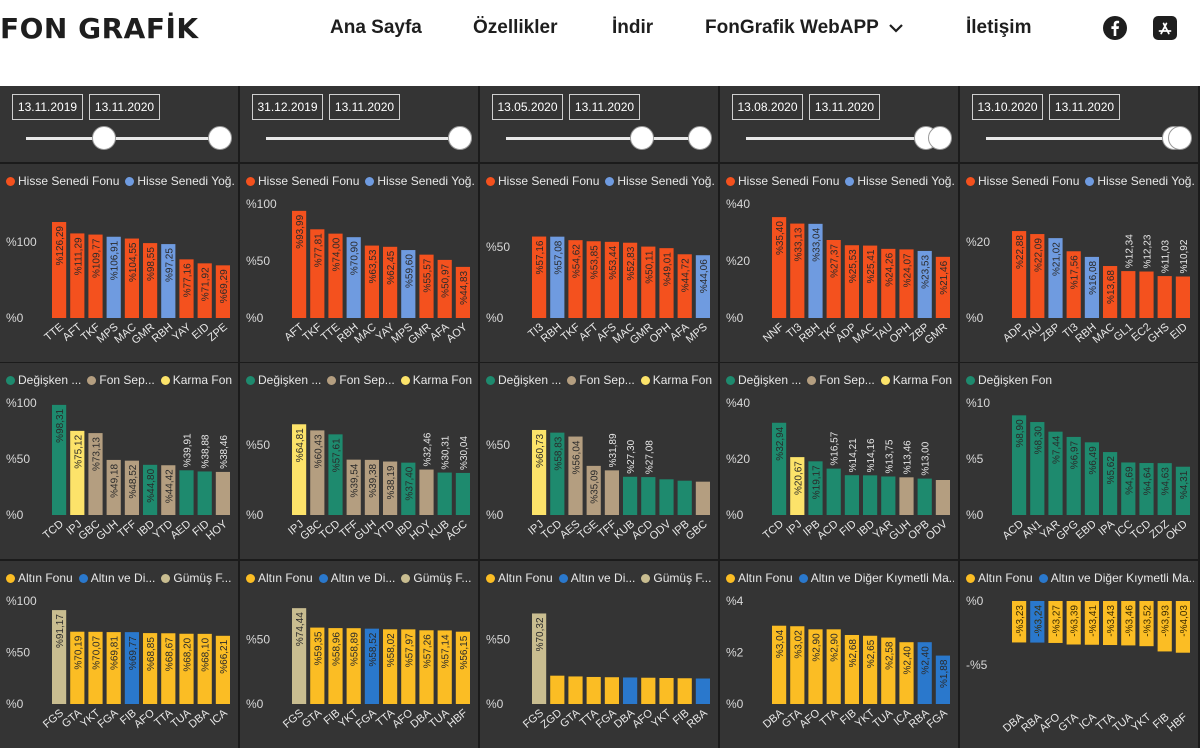 The height and width of the screenshot is (748, 1200). Describe the element at coordinates (641, 138) in the screenshot. I see `range-slider-start-handle` at that location.